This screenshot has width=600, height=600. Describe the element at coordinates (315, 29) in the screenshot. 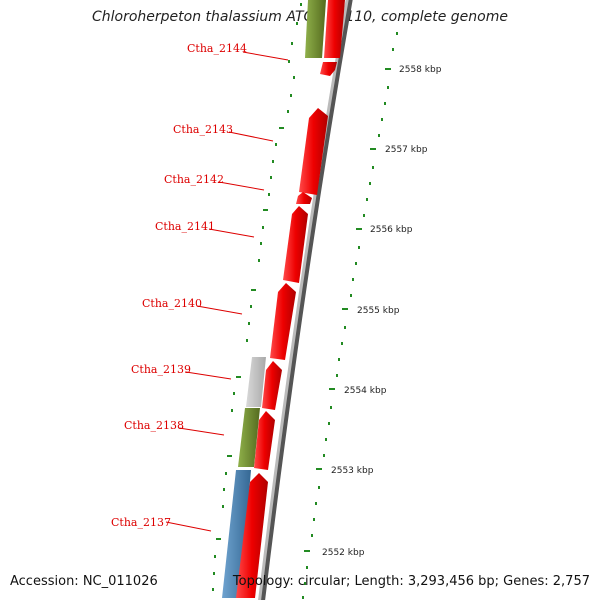

I see `cog-block-green-top` at that location.